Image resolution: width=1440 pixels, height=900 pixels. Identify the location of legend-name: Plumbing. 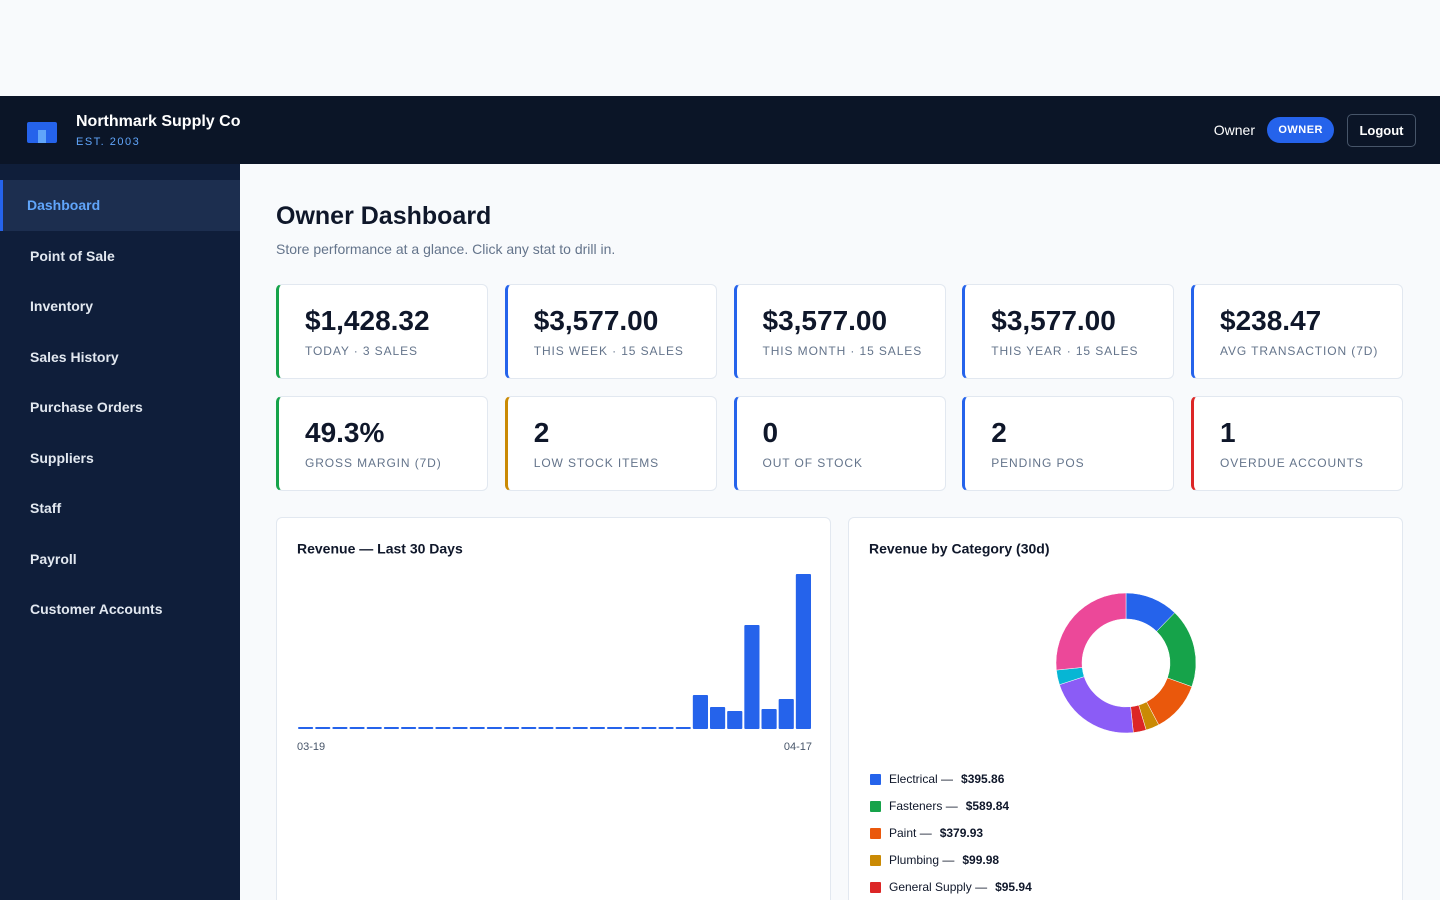
(914, 860).